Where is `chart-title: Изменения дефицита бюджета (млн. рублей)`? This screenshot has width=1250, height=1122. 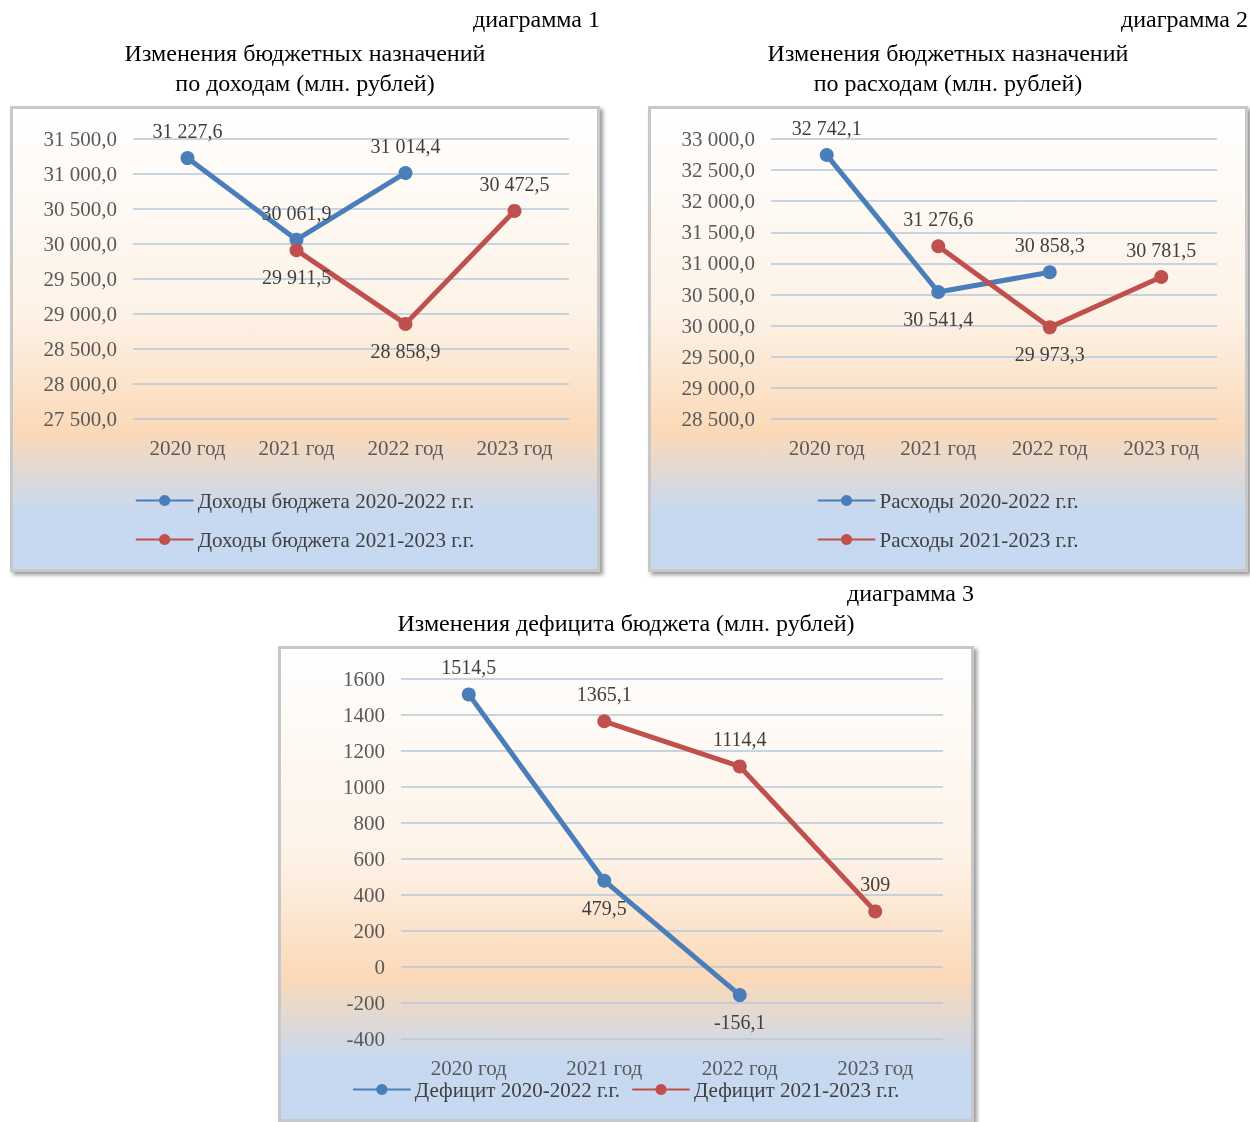 chart-title: Изменения дефицита бюджета (млн. рублей) is located at coordinates (626, 623).